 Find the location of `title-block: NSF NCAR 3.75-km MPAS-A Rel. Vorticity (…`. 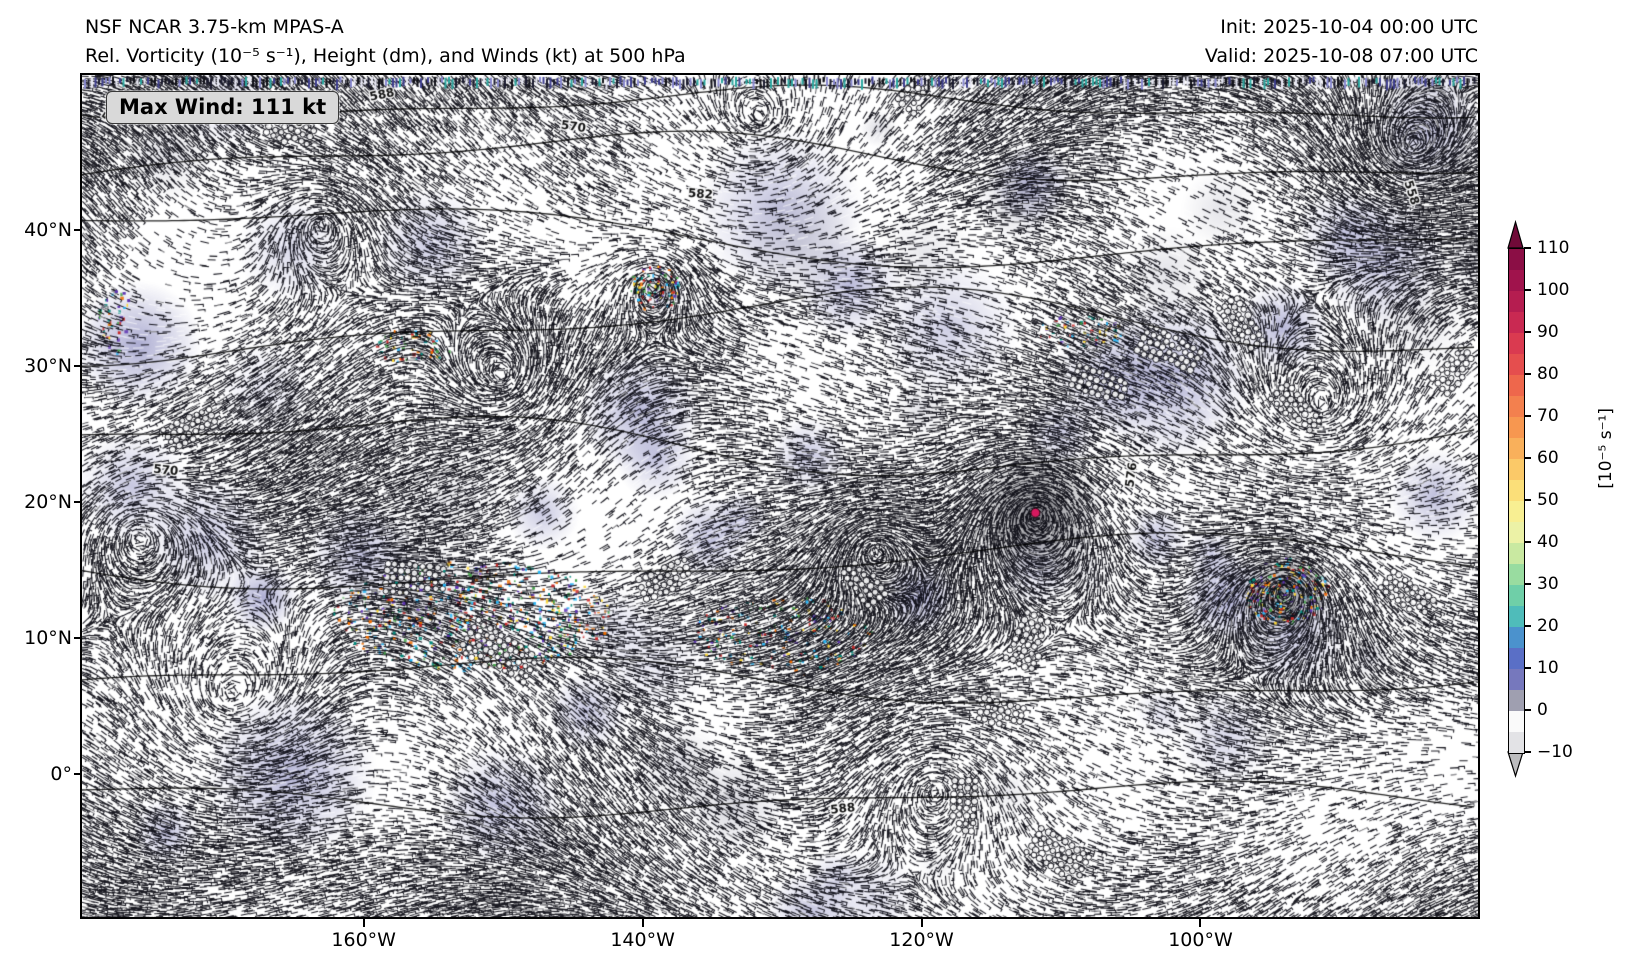

title-block: NSF NCAR 3.75-km MPAS-A Rel. Vorticity (… is located at coordinates (385, 41).